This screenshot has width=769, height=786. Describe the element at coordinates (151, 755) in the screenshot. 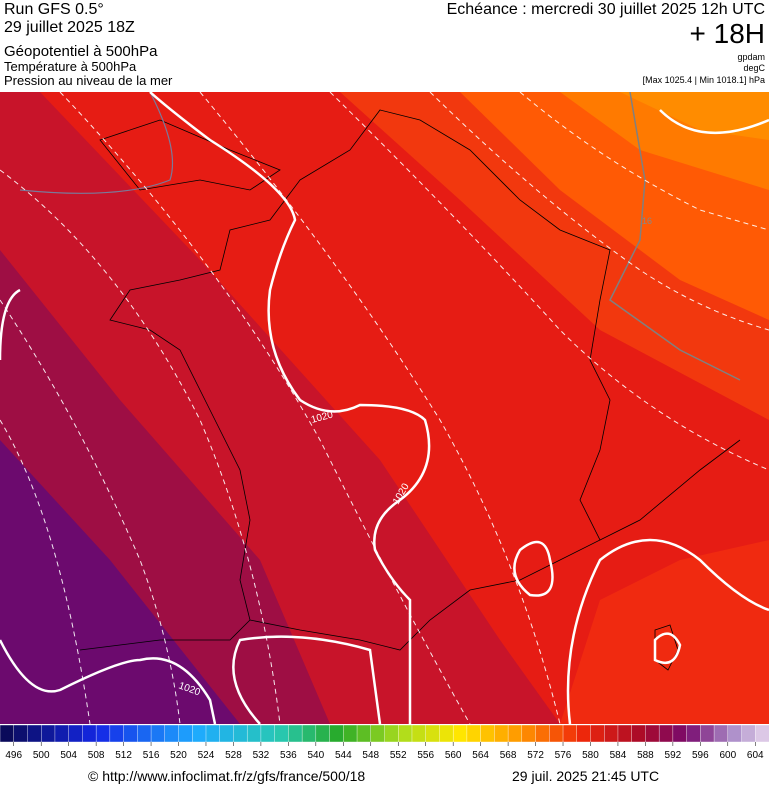

I see `colorbar-label: 516` at that location.